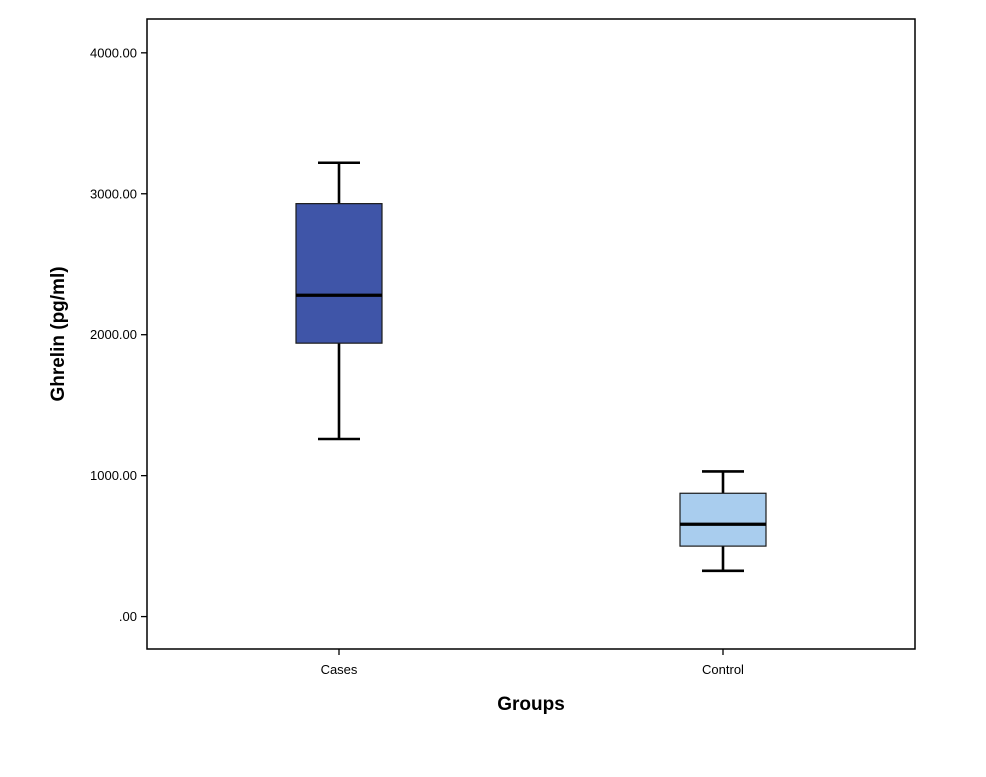 The image size is (986, 777). What do you see at coordinates (58, 333) in the screenshot?
I see `y-axis-title: Ghrelin (pg/ml)` at bounding box center [58, 333].